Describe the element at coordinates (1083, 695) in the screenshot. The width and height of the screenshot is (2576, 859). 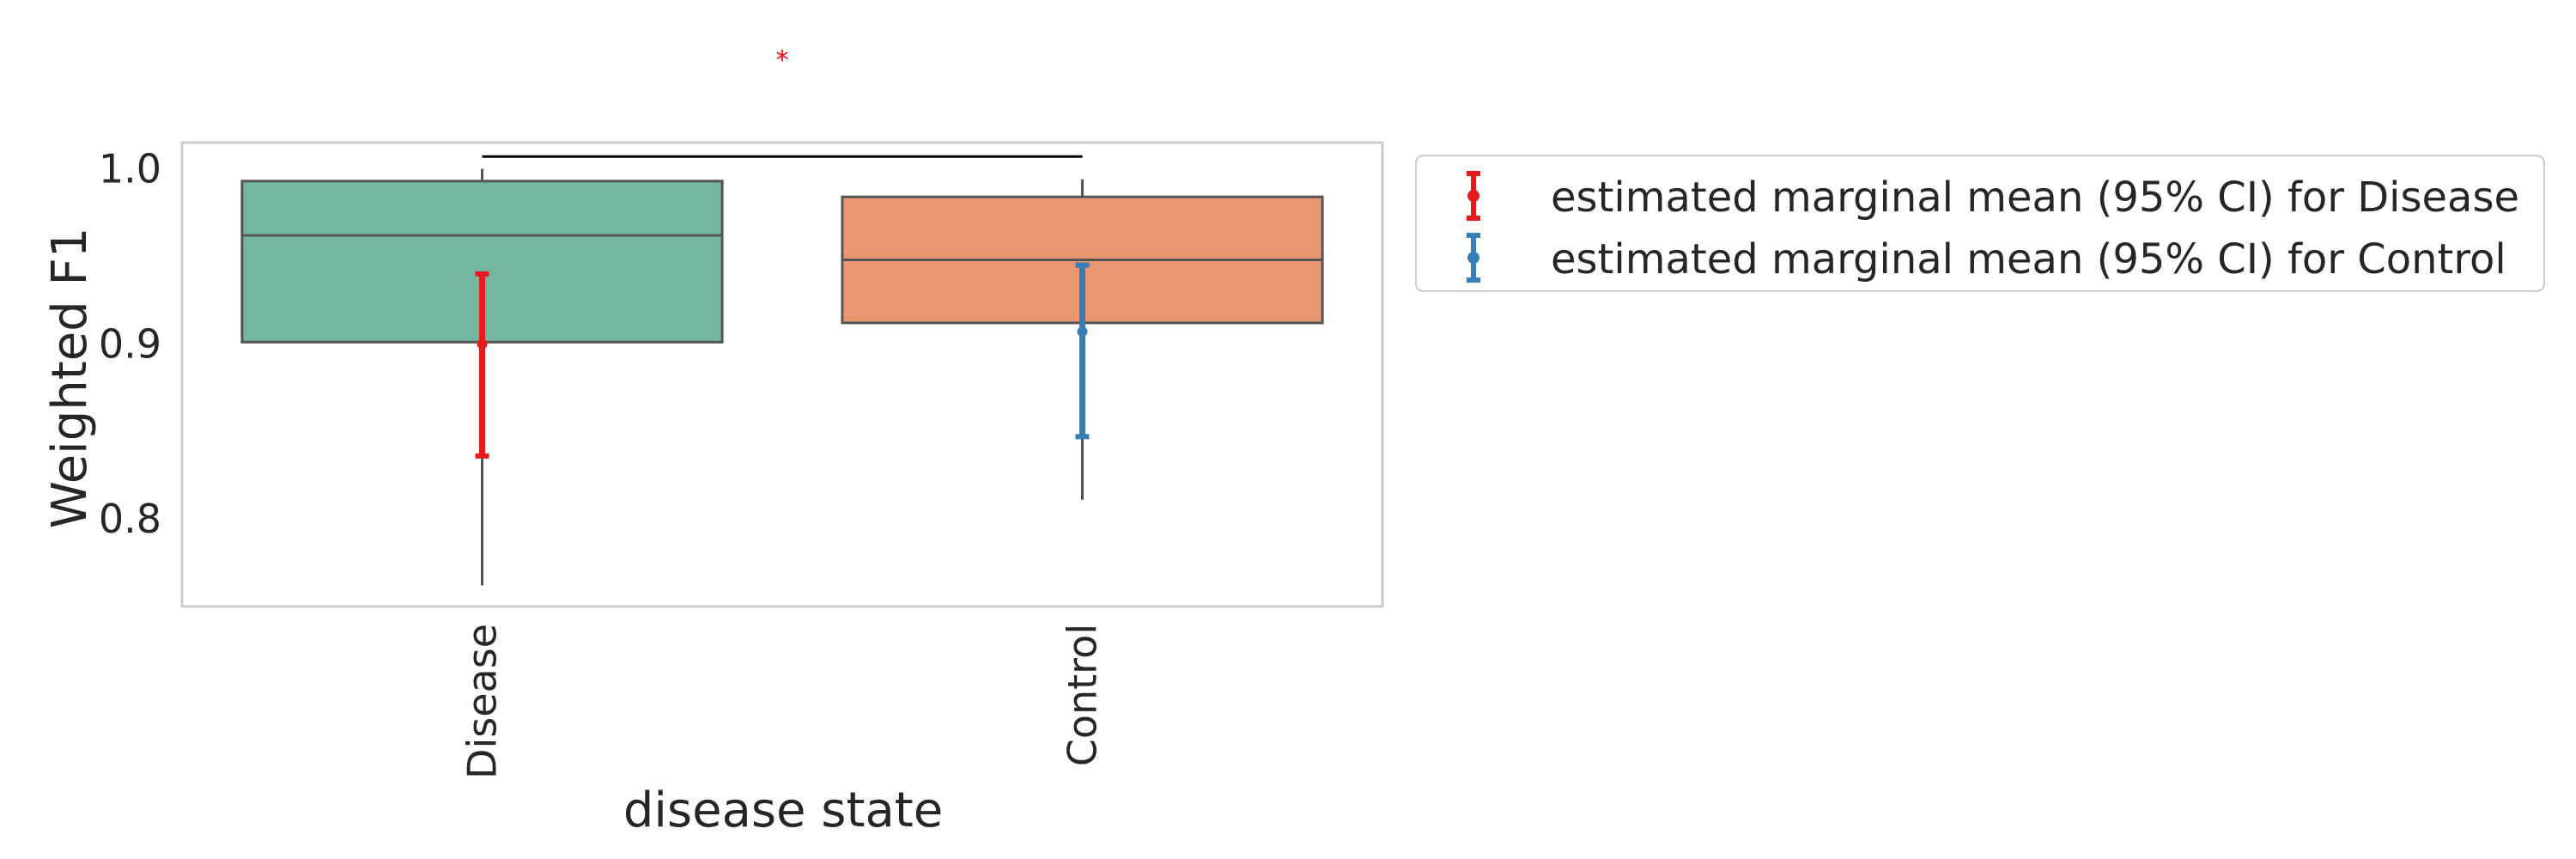
I see `x-tick-label: Control` at that location.